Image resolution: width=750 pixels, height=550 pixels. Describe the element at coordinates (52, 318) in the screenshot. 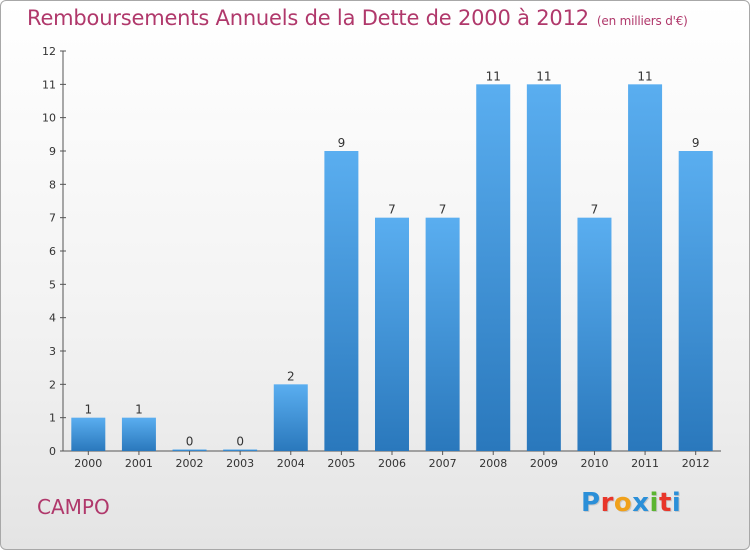

I see `y-tick-label: 4` at that location.